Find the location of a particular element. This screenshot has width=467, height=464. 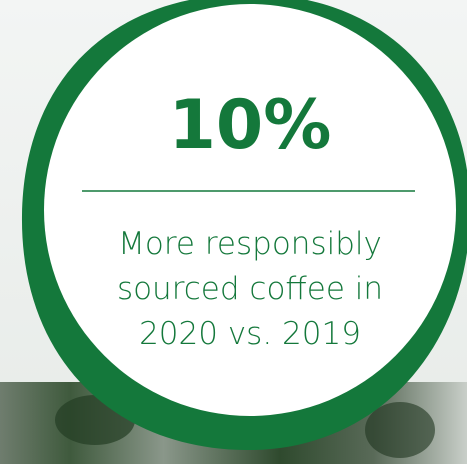

stat-value: 10% is located at coordinates (250, 125).